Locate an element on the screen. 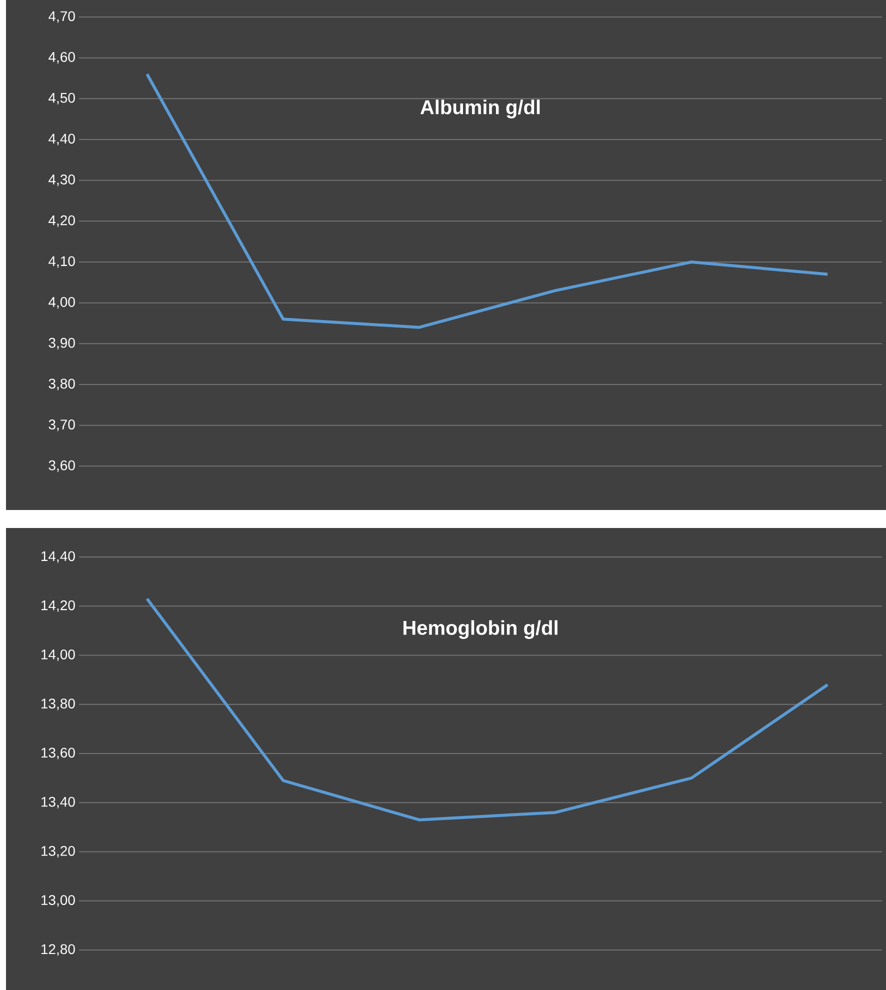 Image resolution: width=886 pixels, height=990 pixels. y-tick-label: 14,40 is located at coordinates (58, 557).